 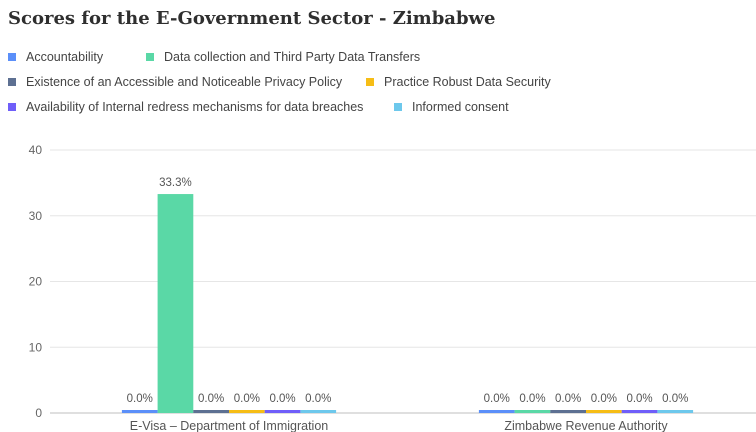 I want to click on legend-item: Informed consent, so click(x=451, y=107).